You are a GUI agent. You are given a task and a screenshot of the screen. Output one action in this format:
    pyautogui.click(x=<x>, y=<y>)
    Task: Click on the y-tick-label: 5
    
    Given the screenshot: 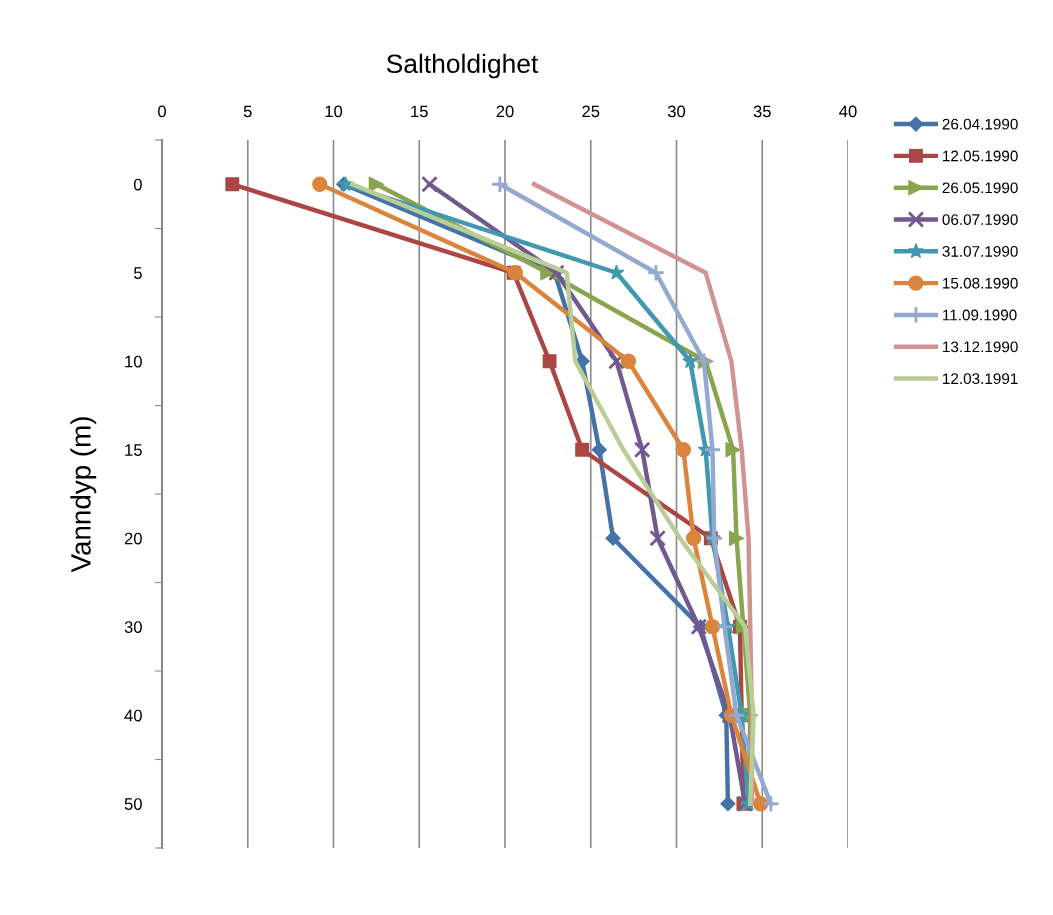 What is the action you would take?
    pyautogui.click(x=137, y=273)
    